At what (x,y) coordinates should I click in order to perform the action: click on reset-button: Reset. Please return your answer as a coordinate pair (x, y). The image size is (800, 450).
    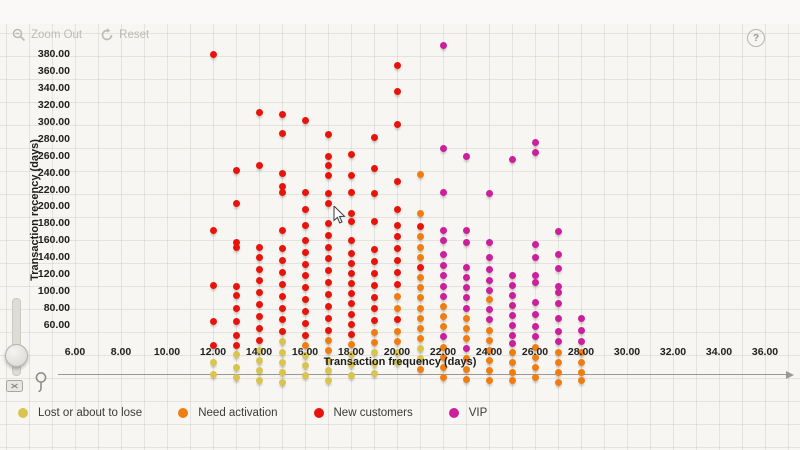
    Looking at the image, I should click on (124, 35).